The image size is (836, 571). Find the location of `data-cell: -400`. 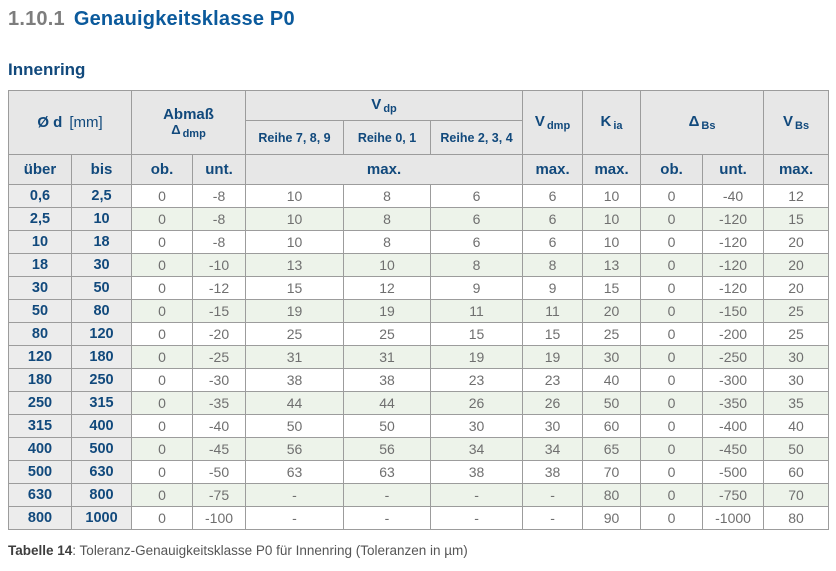

data-cell: -400 is located at coordinates (733, 426).